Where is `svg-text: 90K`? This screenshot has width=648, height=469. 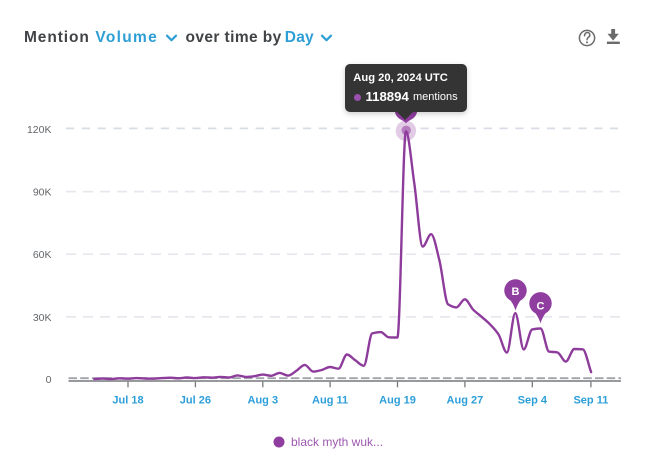 svg-text: 90K is located at coordinates (42, 193).